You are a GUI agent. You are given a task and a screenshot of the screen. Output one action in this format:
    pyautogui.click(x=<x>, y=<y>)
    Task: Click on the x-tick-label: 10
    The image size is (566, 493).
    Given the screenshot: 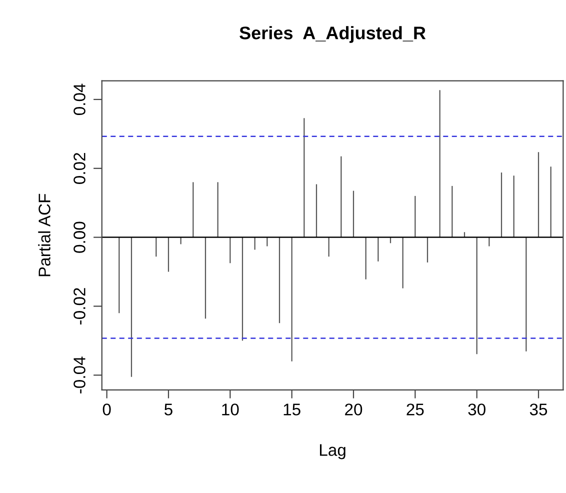 What is the action you would take?
    pyautogui.click(x=230, y=410)
    